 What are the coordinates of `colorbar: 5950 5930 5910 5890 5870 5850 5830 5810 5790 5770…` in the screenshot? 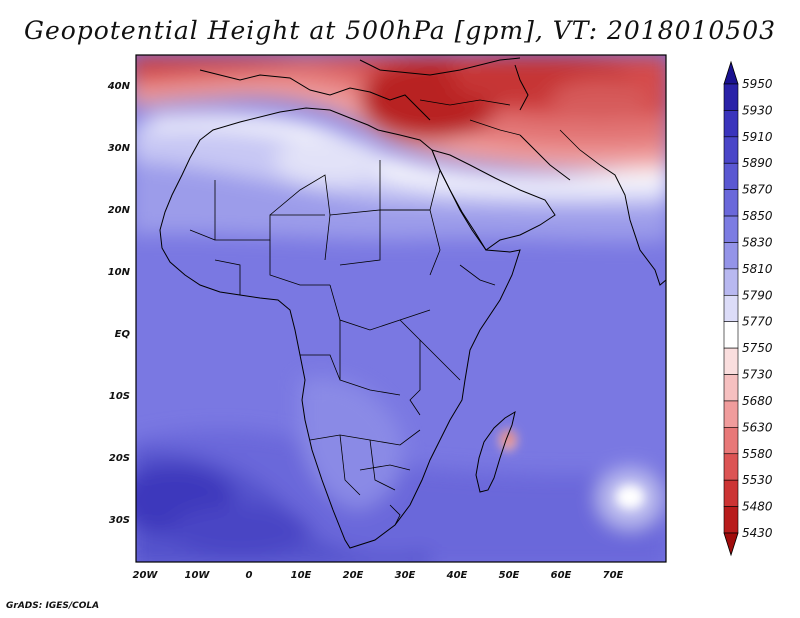 It's located at (748, 308).